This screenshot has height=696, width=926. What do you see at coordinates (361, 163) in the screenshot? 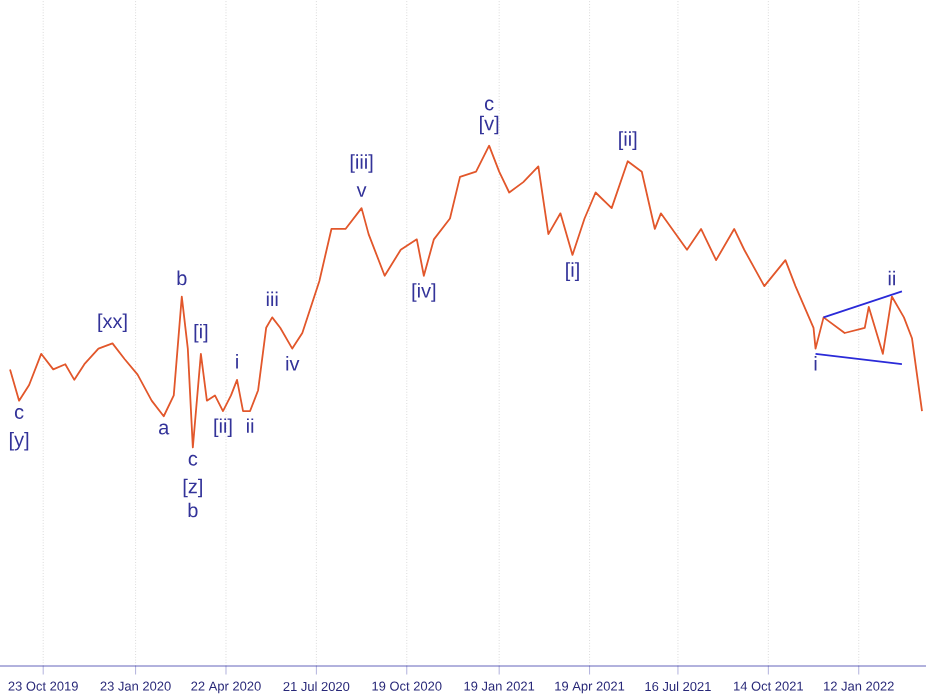
I see `annotation: [iii]` at bounding box center [361, 163].